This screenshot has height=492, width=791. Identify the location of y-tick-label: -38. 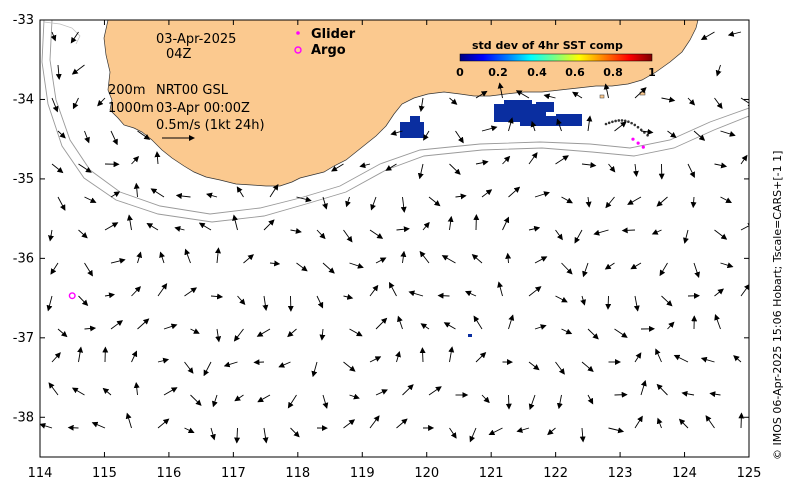
(23, 417).